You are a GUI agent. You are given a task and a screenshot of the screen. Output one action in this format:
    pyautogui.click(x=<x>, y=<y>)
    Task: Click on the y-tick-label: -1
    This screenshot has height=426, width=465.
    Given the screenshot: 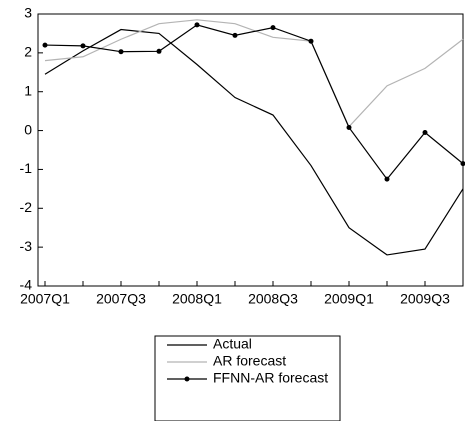 What is the action you would take?
    pyautogui.click(x=26, y=168)
    